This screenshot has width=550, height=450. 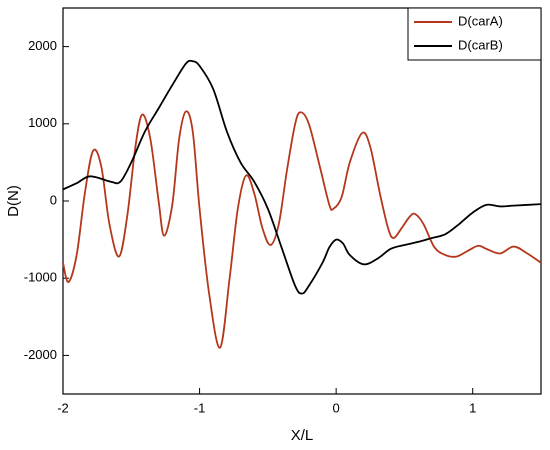 What do you see at coordinates (474, 34) in the screenshot?
I see `legend-box` at bounding box center [474, 34].